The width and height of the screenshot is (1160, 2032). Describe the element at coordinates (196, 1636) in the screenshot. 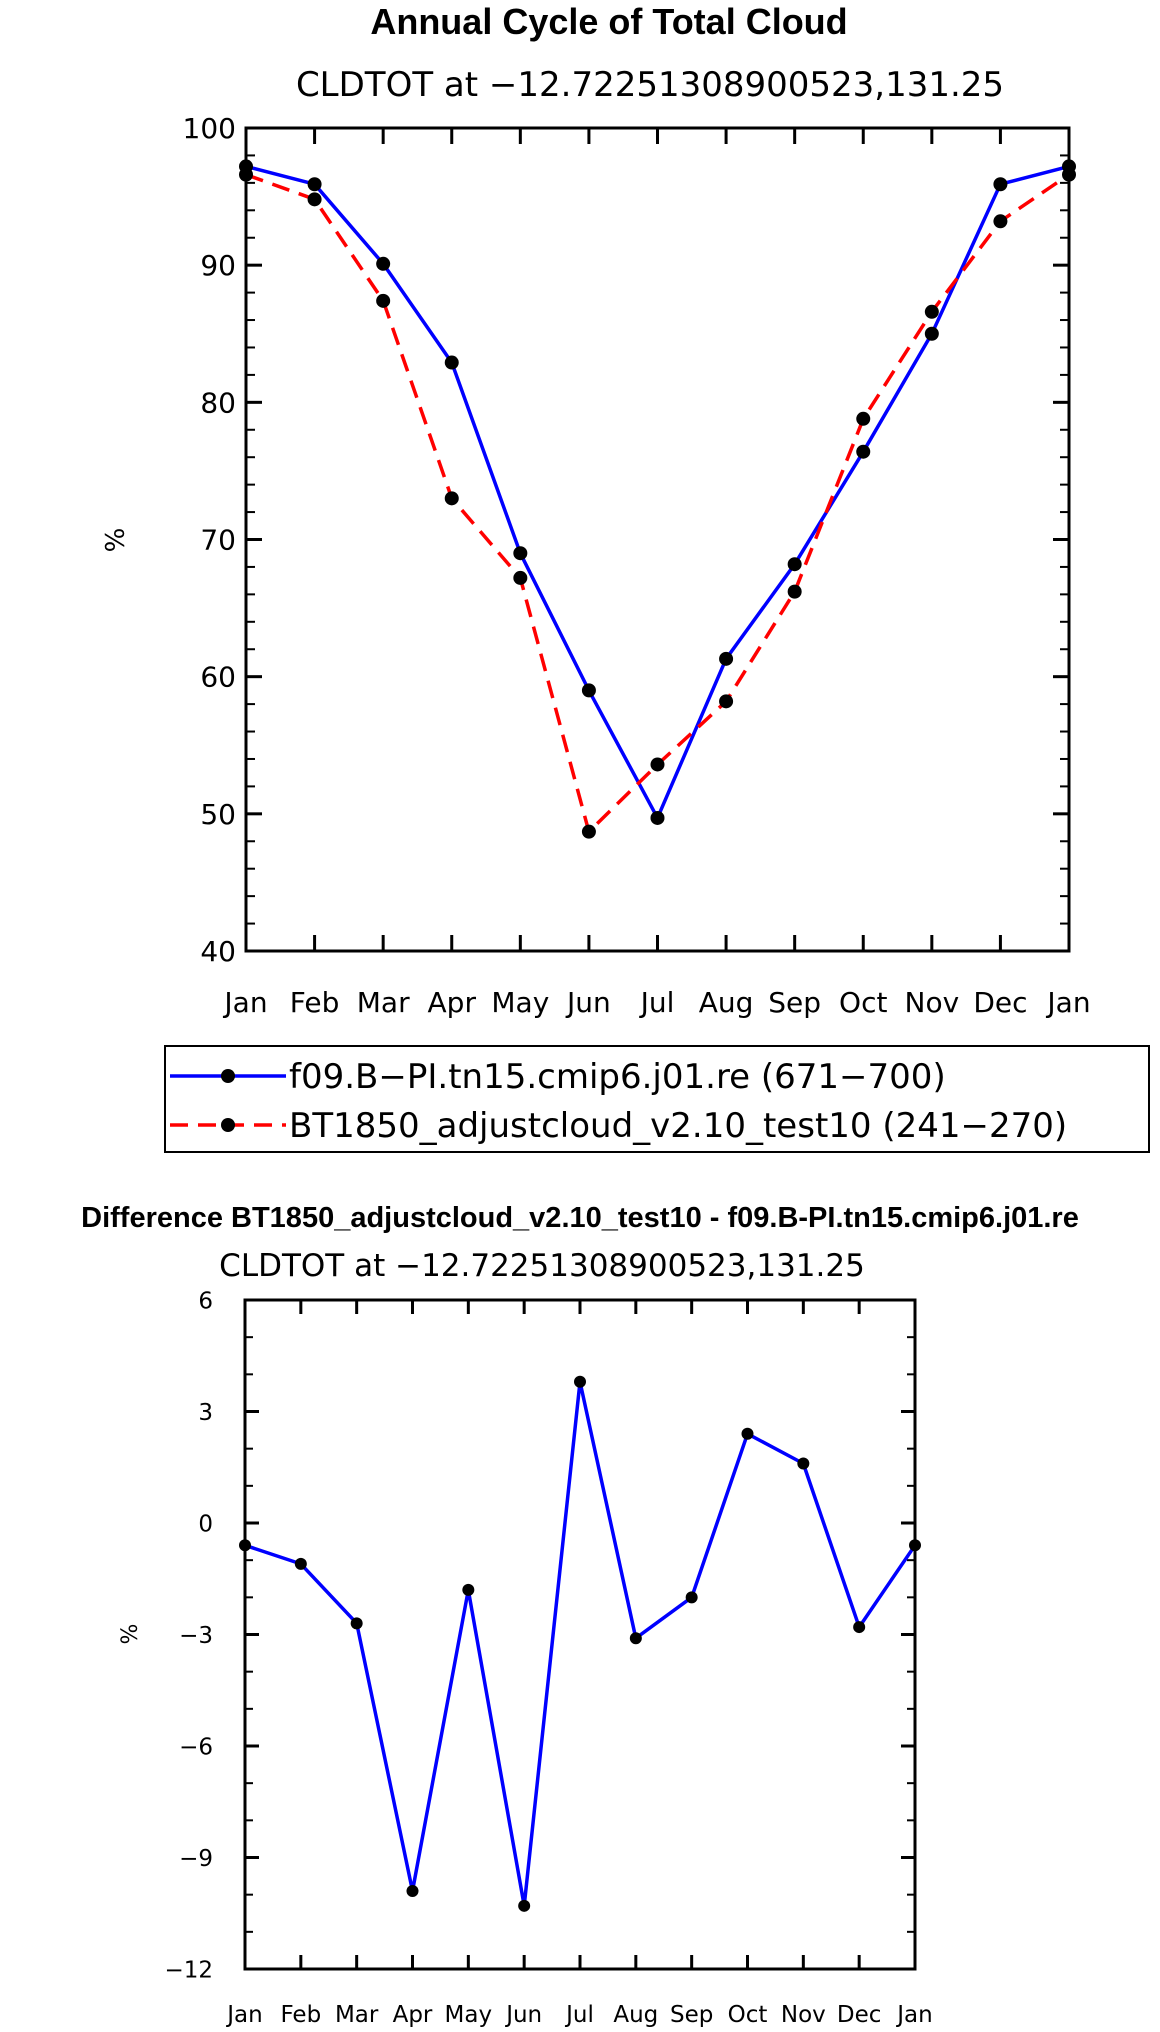

I see `y-tick-label: −3` at that location.